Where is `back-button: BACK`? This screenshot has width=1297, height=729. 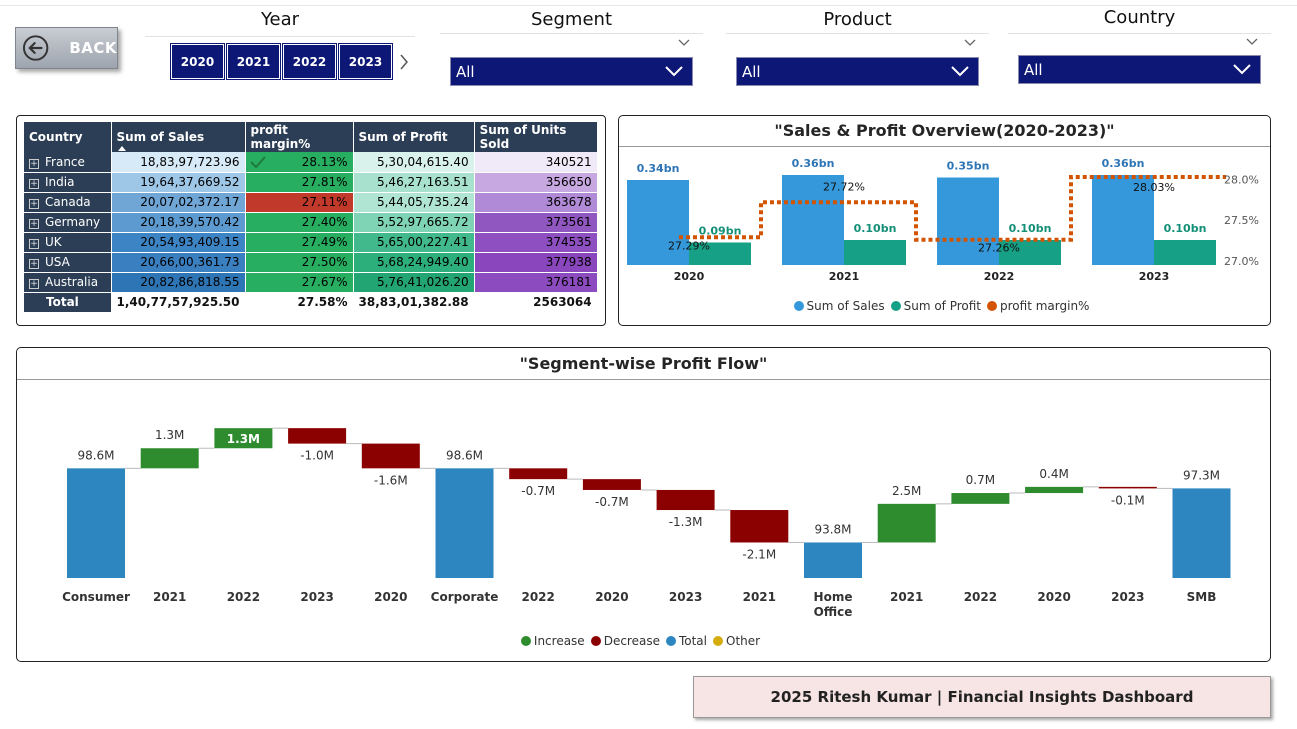 back-button: BACK is located at coordinates (66, 48).